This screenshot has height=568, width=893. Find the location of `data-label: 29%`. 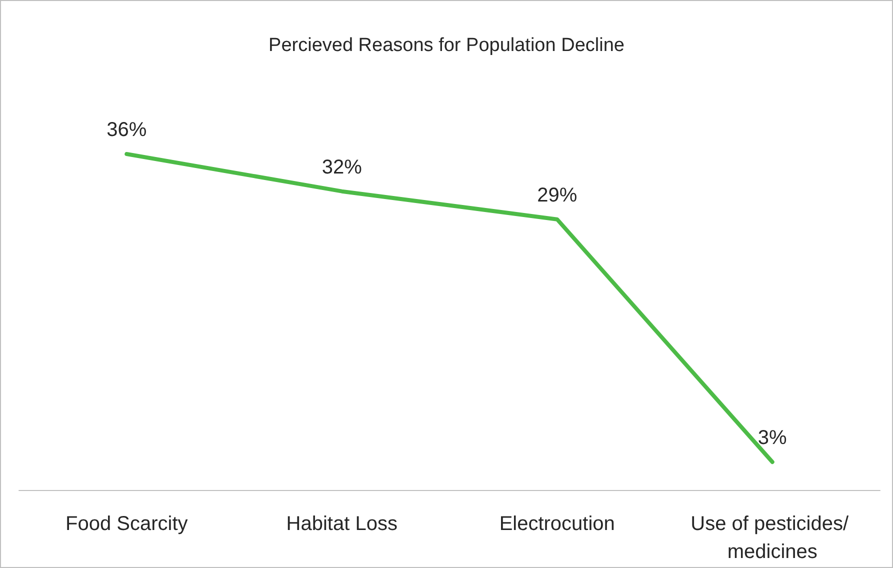

data-label: 29% is located at coordinates (557, 195).